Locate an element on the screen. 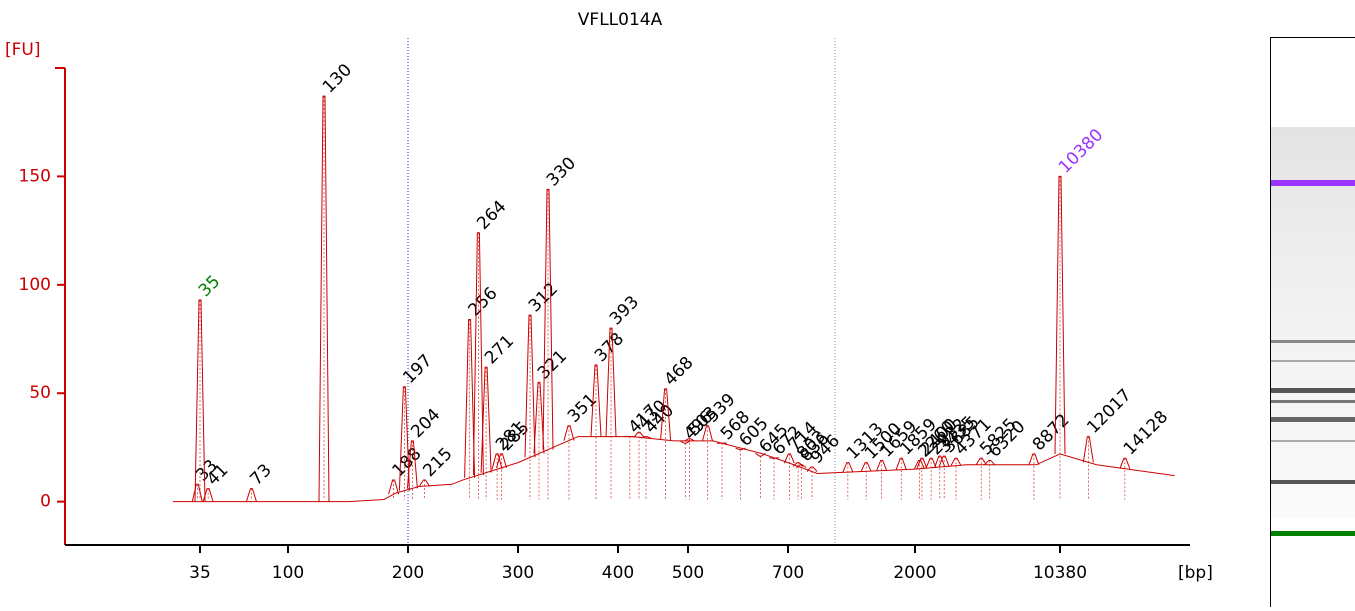  peak-label: 393 is located at coordinates (624, 310).